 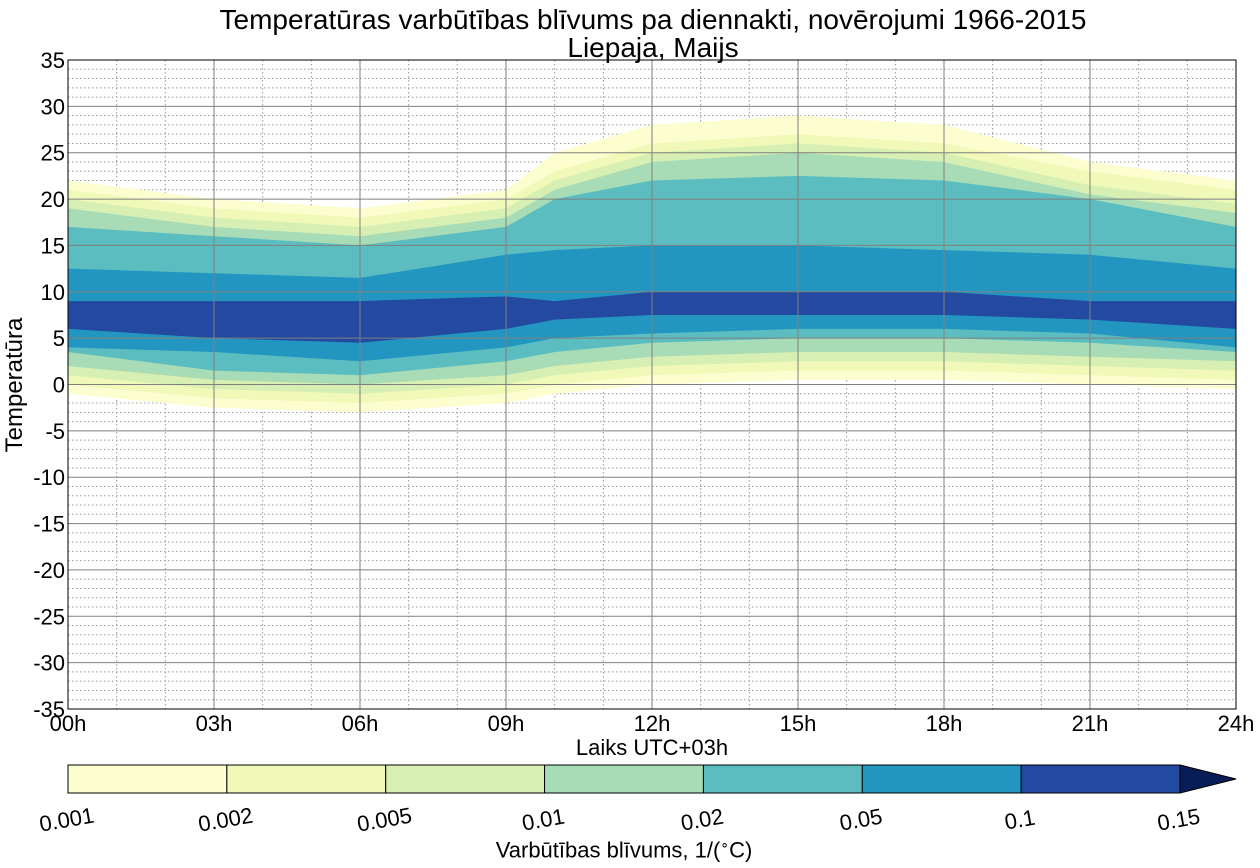 What do you see at coordinates (543, 820) in the screenshot?
I see `colorbar-tick-label: 0.01` at bounding box center [543, 820].